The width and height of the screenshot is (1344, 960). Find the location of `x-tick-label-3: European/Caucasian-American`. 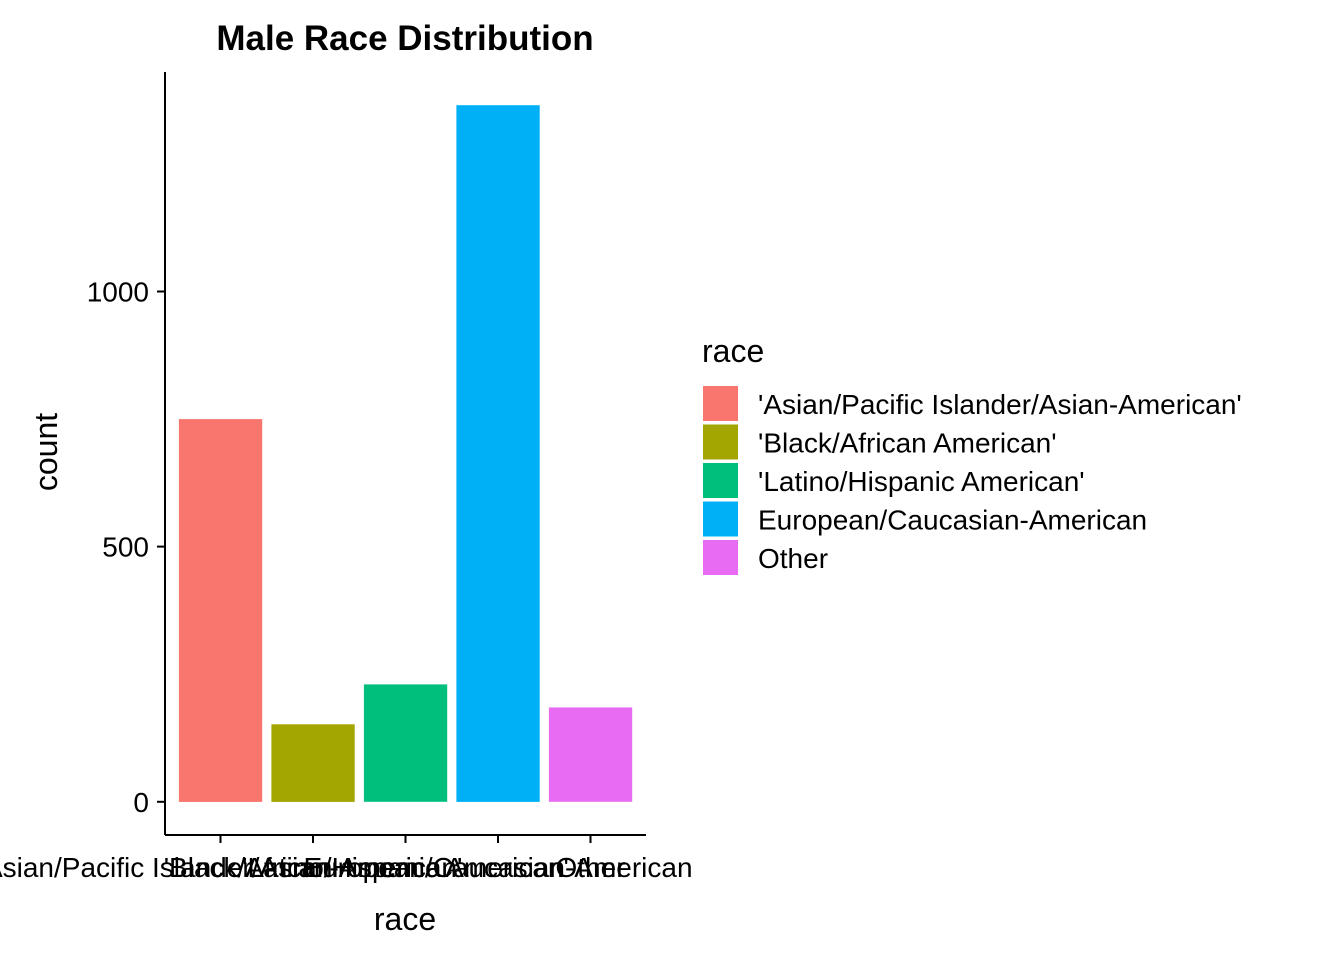

x-tick-label-3: European/Caucasian-American is located at coordinates (497, 867).